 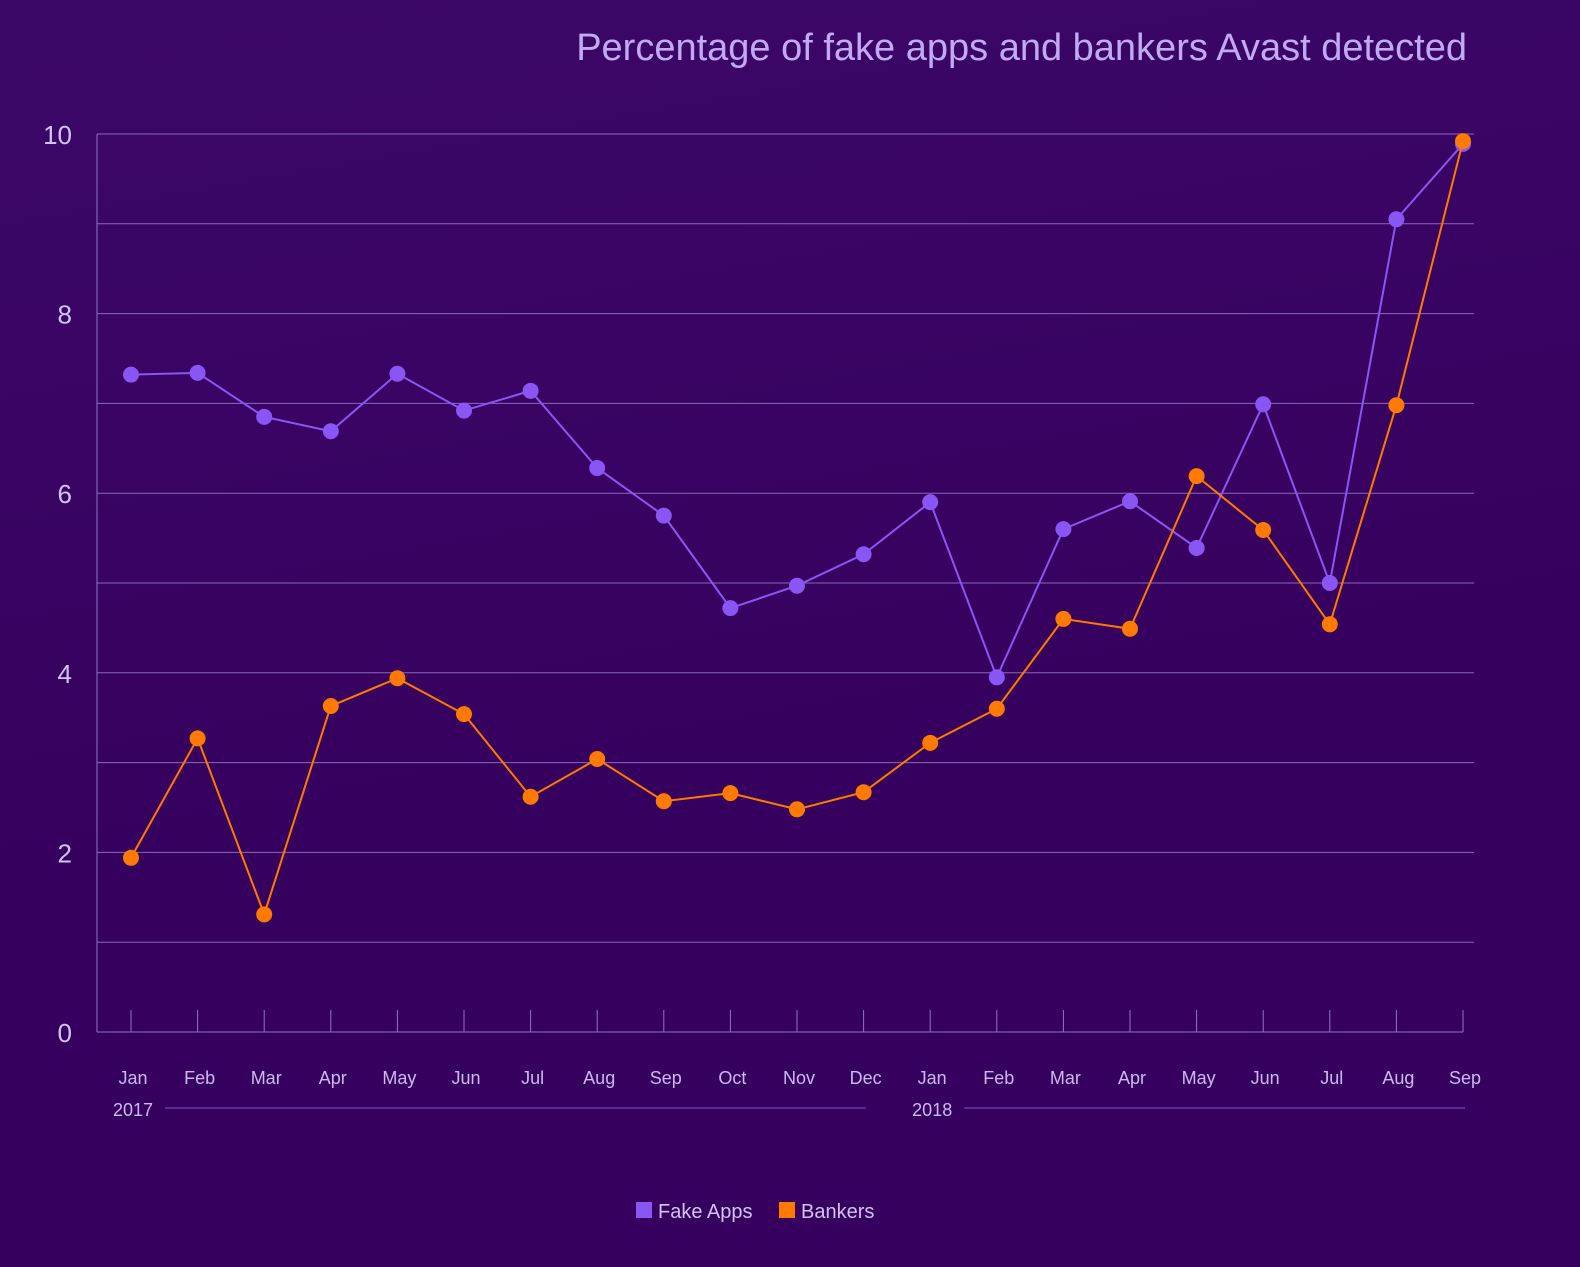 I want to click on legend-label: Fake Apps, so click(x=705, y=1212).